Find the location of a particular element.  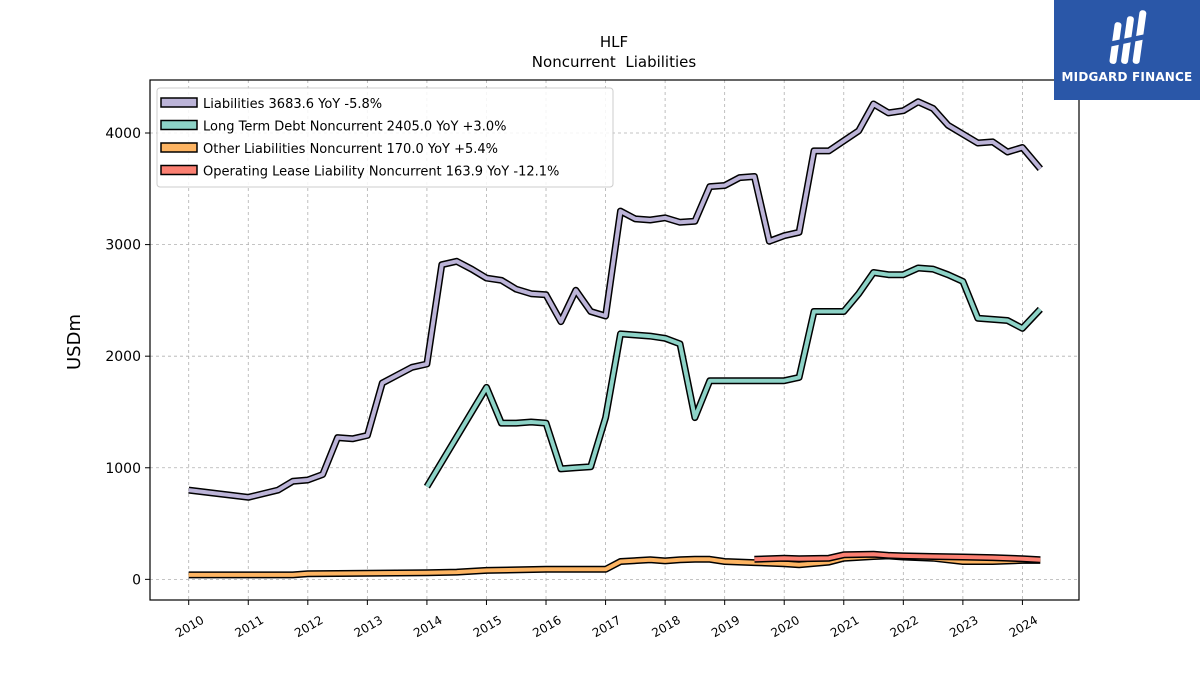

brand-logo: MIDGARD FINANCE is located at coordinates (1127, 50).